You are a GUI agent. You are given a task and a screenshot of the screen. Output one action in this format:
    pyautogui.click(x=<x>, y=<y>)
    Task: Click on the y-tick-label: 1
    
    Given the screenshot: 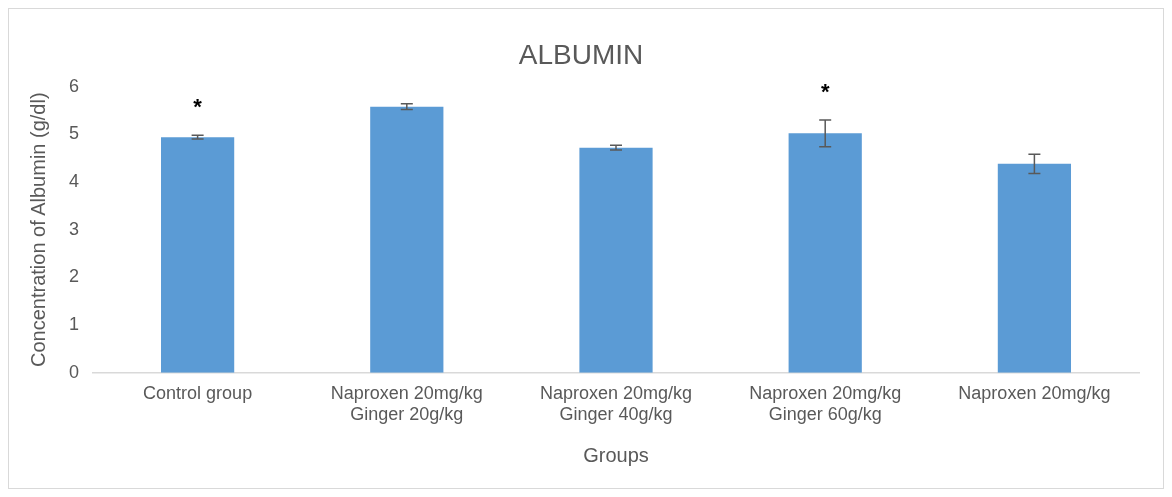 What is the action you would take?
    pyautogui.click(x=74, y=324)
    